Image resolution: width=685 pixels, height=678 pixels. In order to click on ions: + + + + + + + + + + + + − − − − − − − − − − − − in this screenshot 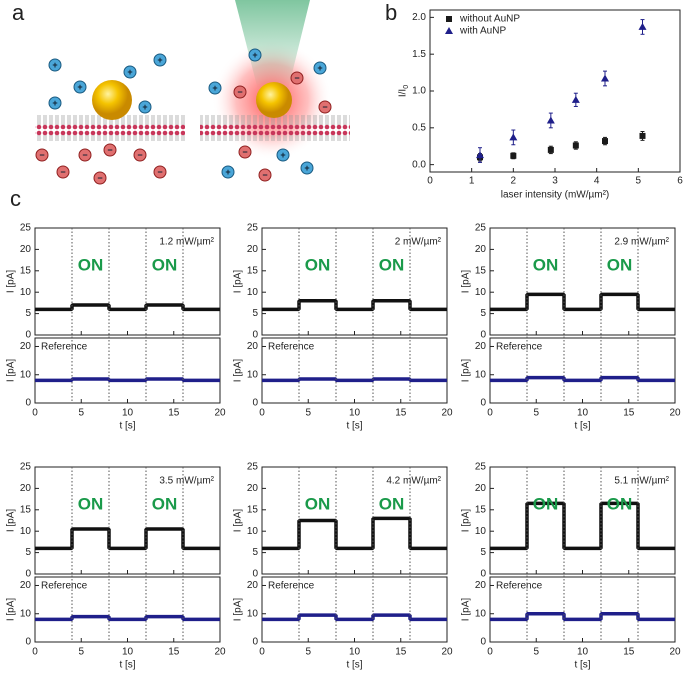, I will do `click(183, 116)`.